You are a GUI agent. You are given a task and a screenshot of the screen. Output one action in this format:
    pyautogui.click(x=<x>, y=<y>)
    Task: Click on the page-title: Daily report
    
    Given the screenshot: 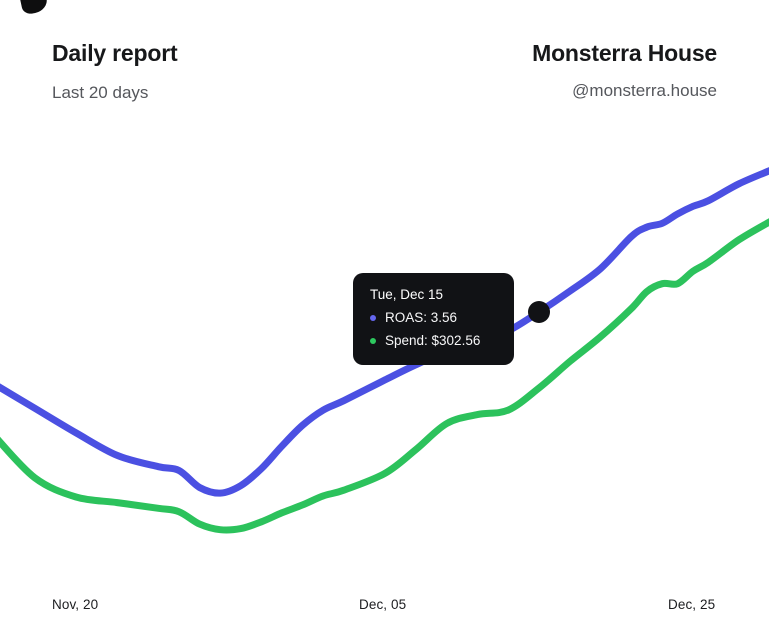 What is the action you would take?
    pyautogui.click(x=115, y=53)
    